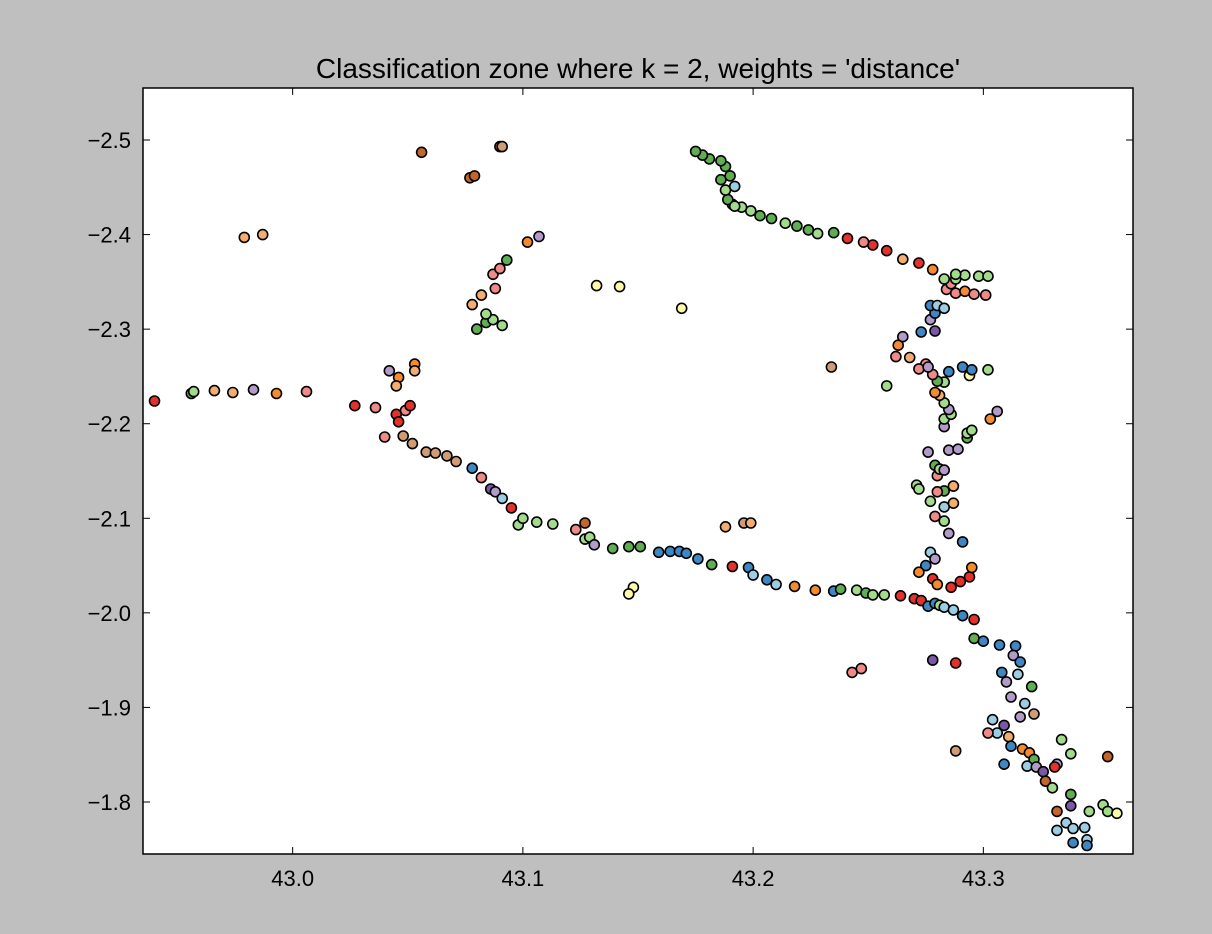 This screenshot has width=1212, height=934. What do you see at coordinates (109, 613) in the screenshot?
I see `y-tick-label: −2.0` at bounding box center [109, 613].